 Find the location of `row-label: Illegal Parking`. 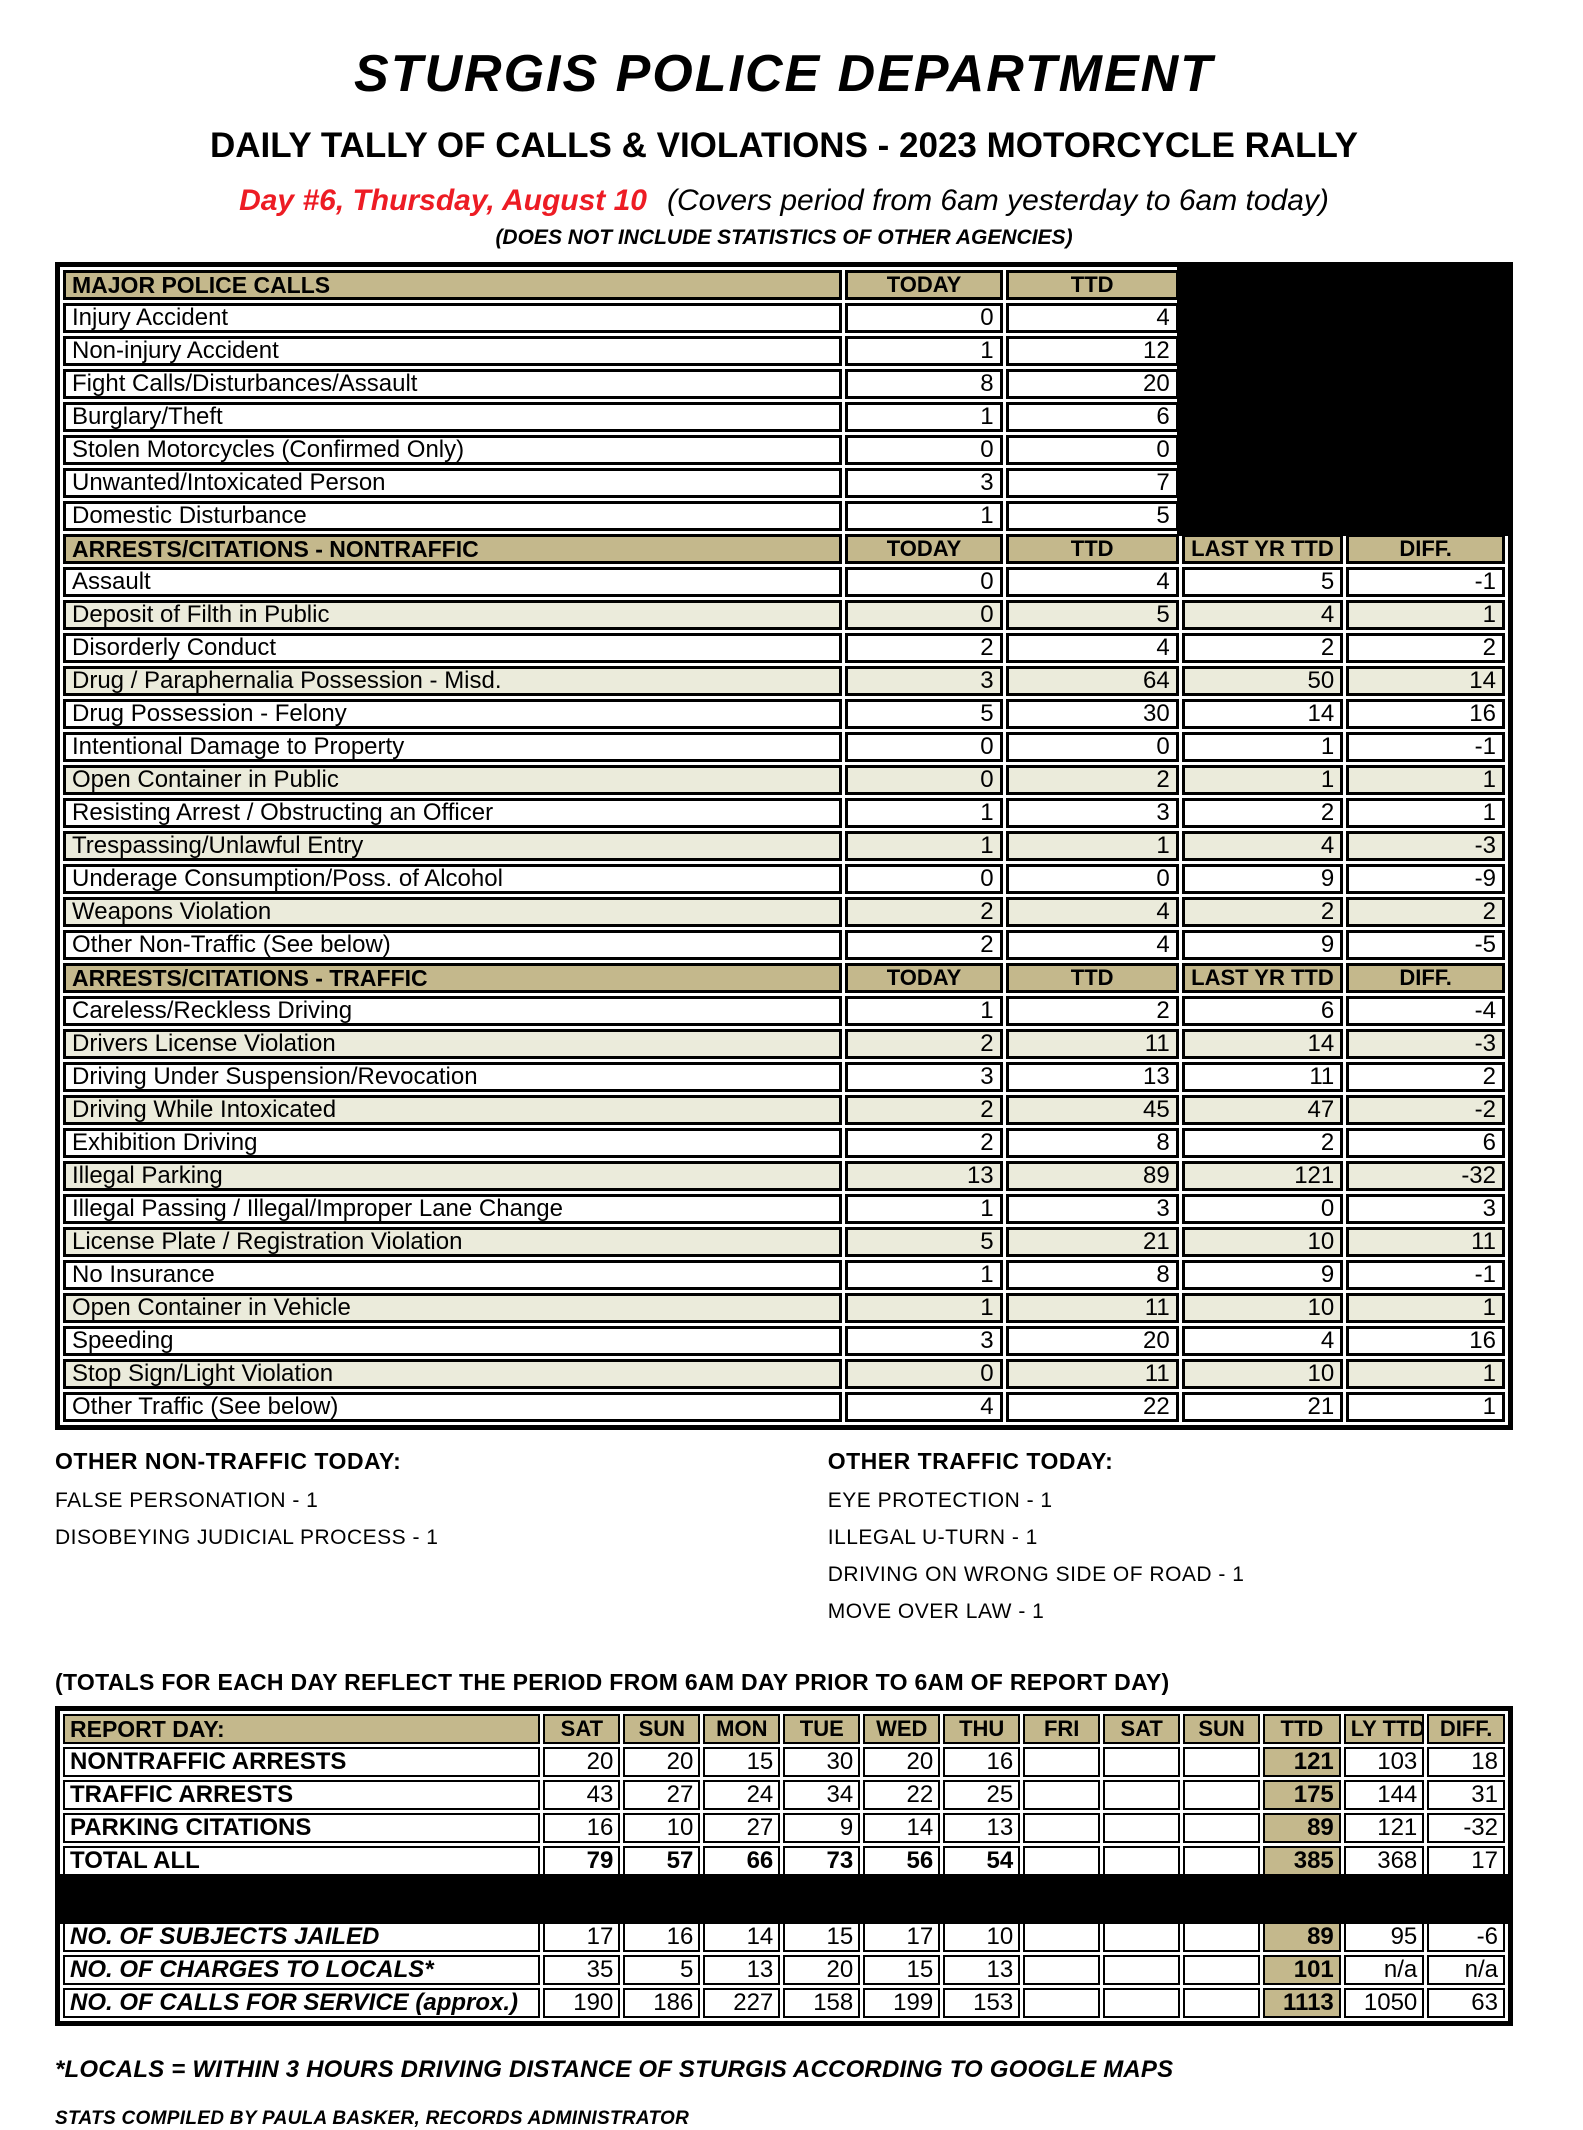

row-label: Illegal Parking is located at coordinates (453, 1176).